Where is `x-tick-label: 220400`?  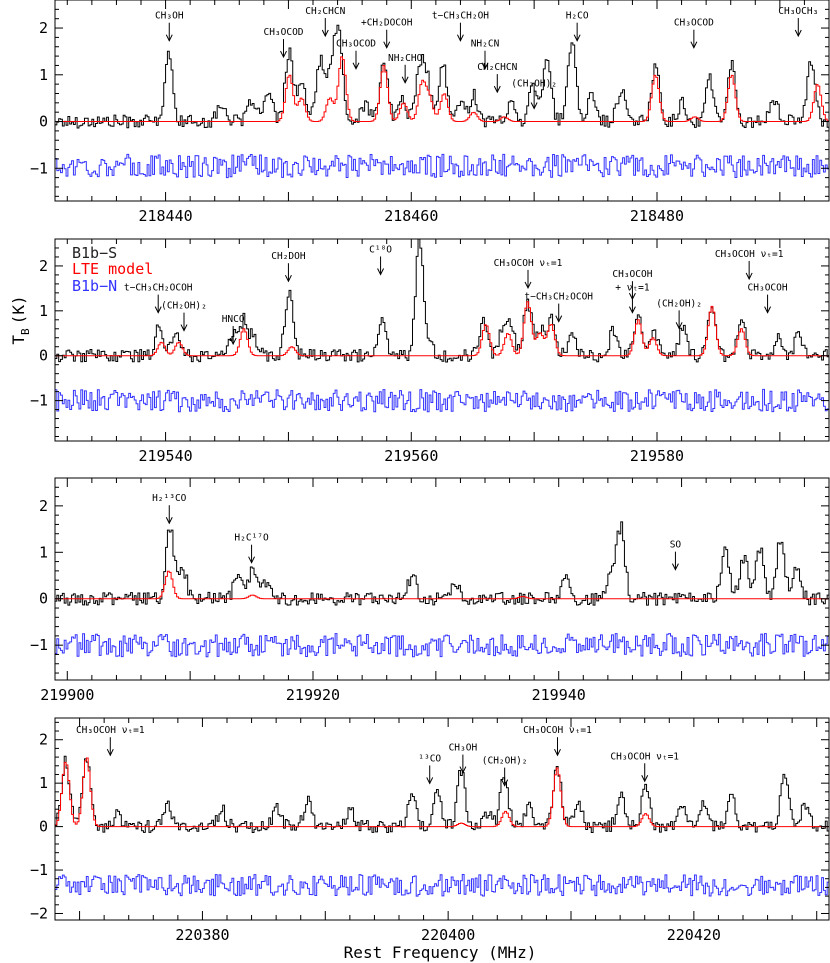
x-tick-label: 220400 is located at coordinates (448, 935).